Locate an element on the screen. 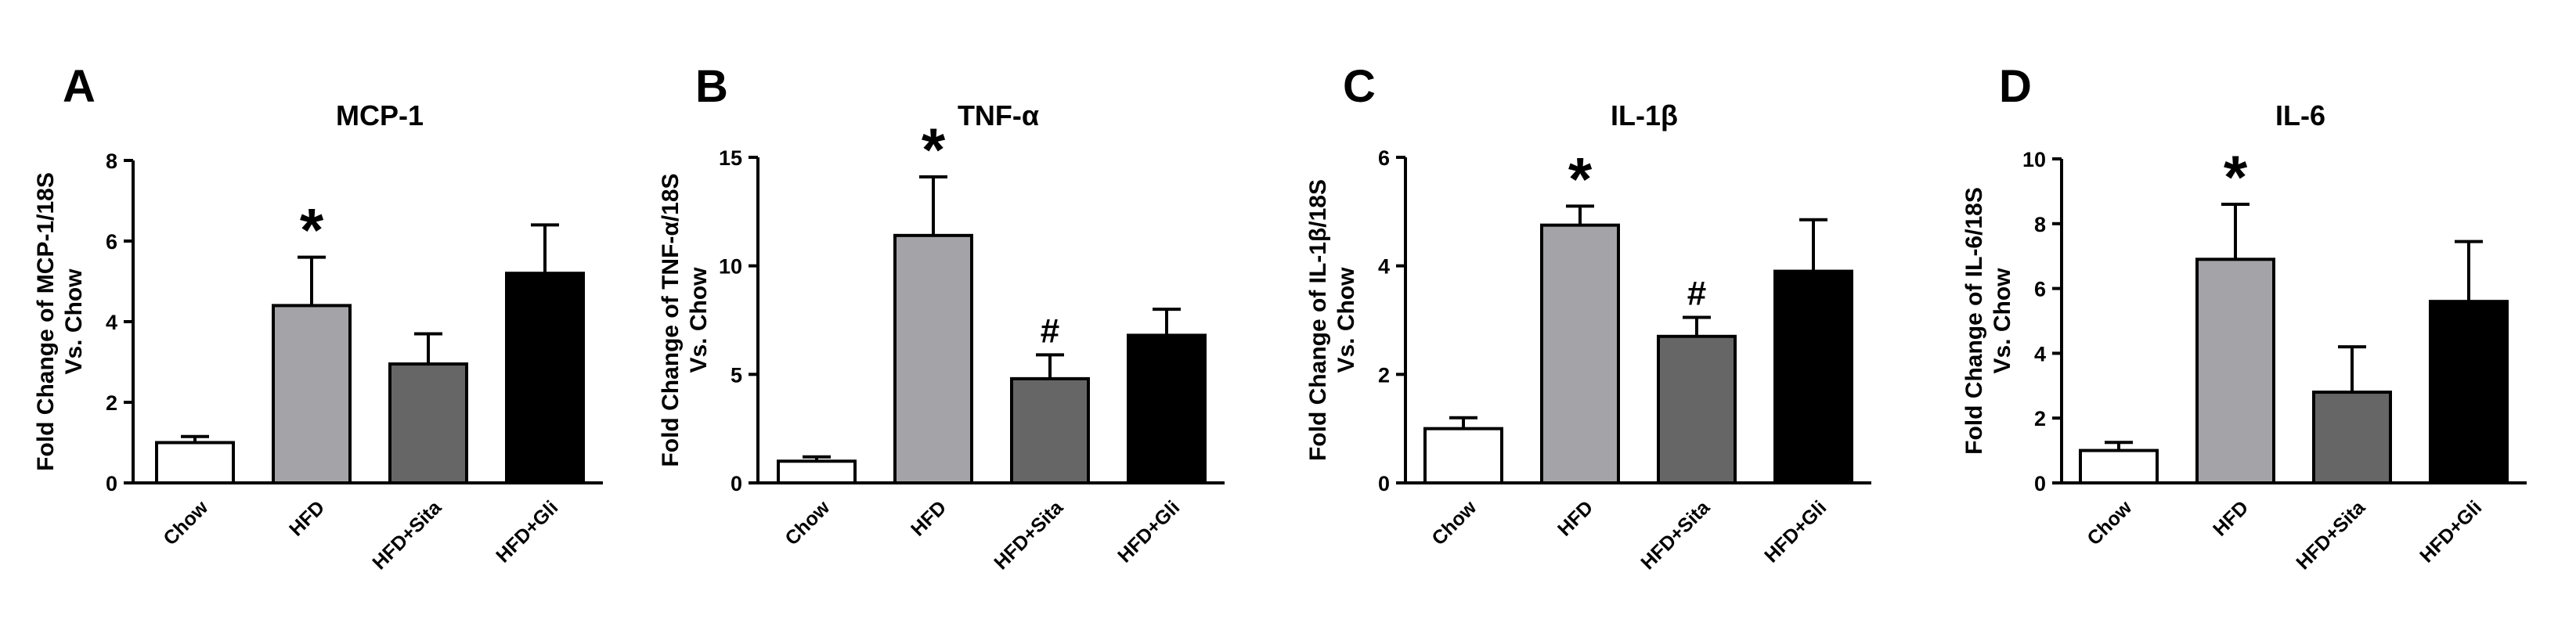  bar-b-hfd-gli is located at coordinates (1167, 408).